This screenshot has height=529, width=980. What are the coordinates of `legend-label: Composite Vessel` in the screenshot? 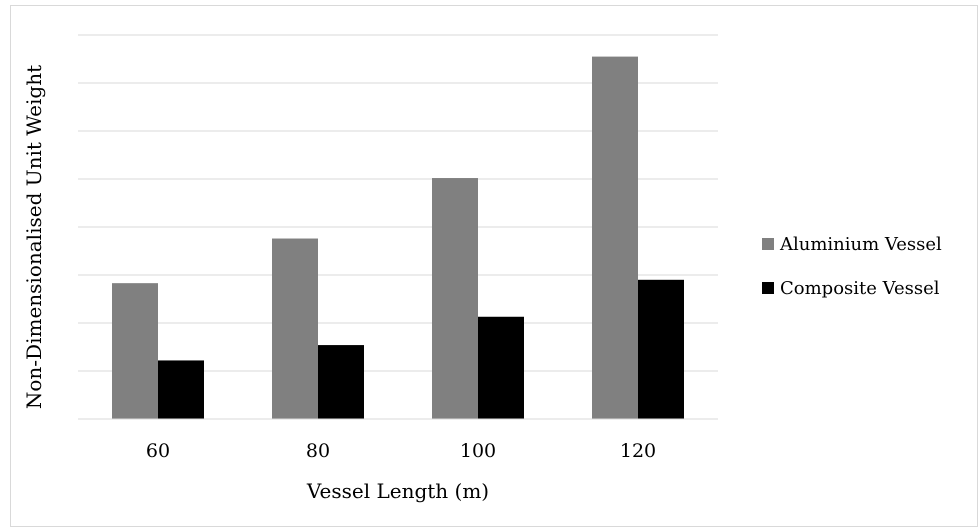 It's located at (860, 288).